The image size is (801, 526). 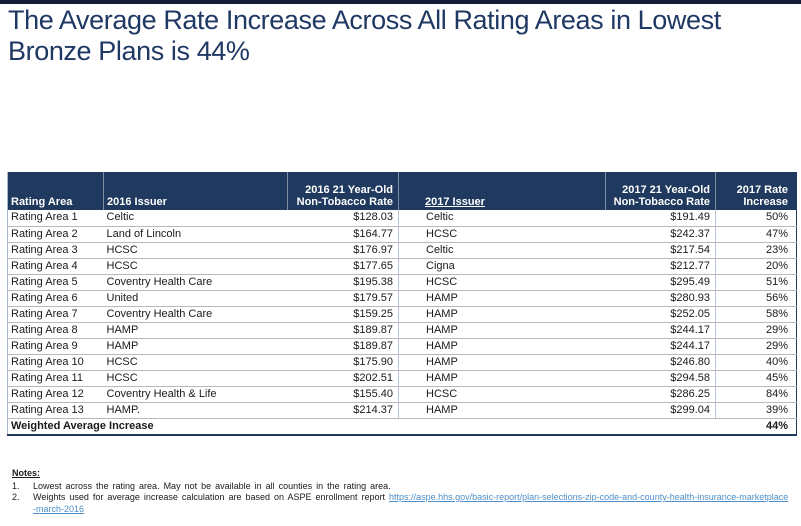 I want to click on cell-rate-2017: $299.04, so click(x=660, y=410).